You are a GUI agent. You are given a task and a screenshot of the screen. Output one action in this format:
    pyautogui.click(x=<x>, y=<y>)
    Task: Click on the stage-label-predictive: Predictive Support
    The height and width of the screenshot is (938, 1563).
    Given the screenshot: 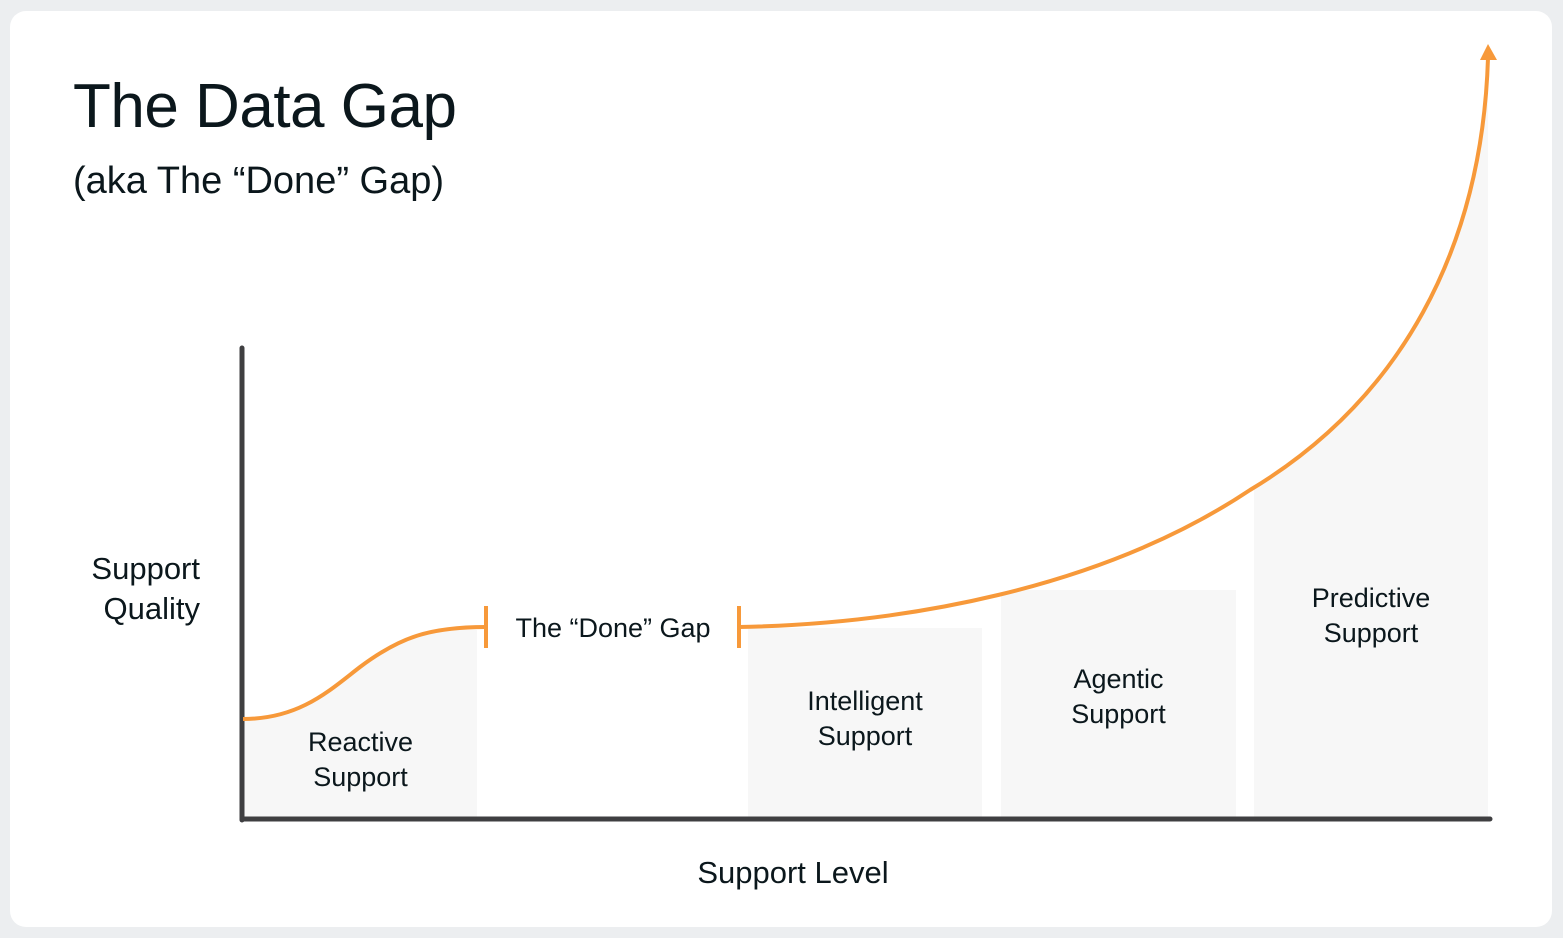 What is the action you would take?
    pyautogui.click(x=1371, y=616)
    